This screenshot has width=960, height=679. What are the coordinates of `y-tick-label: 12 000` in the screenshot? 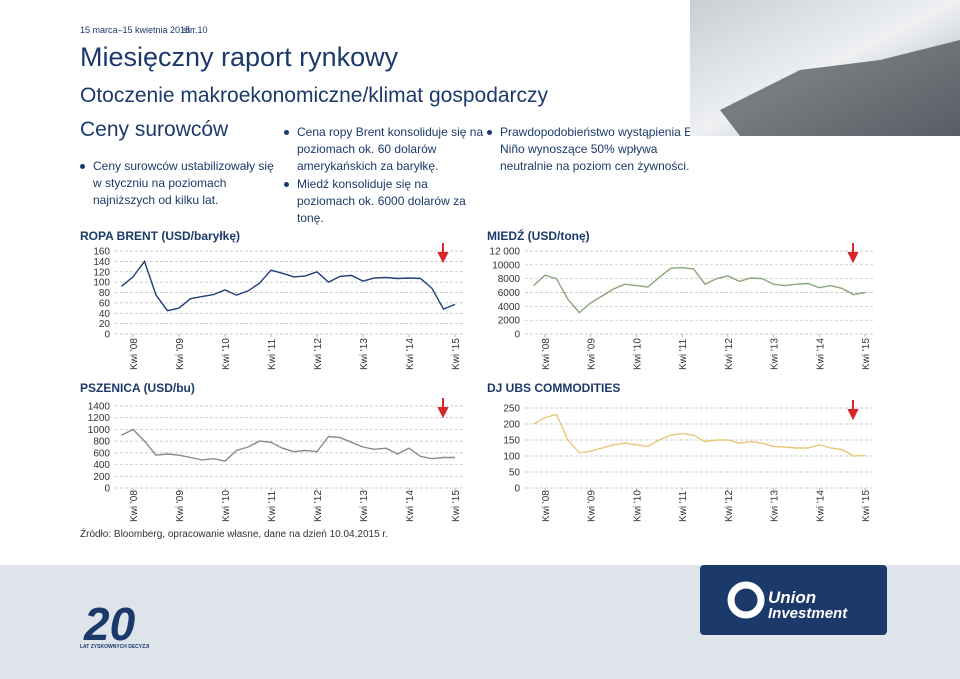 It's located at (504, 252).